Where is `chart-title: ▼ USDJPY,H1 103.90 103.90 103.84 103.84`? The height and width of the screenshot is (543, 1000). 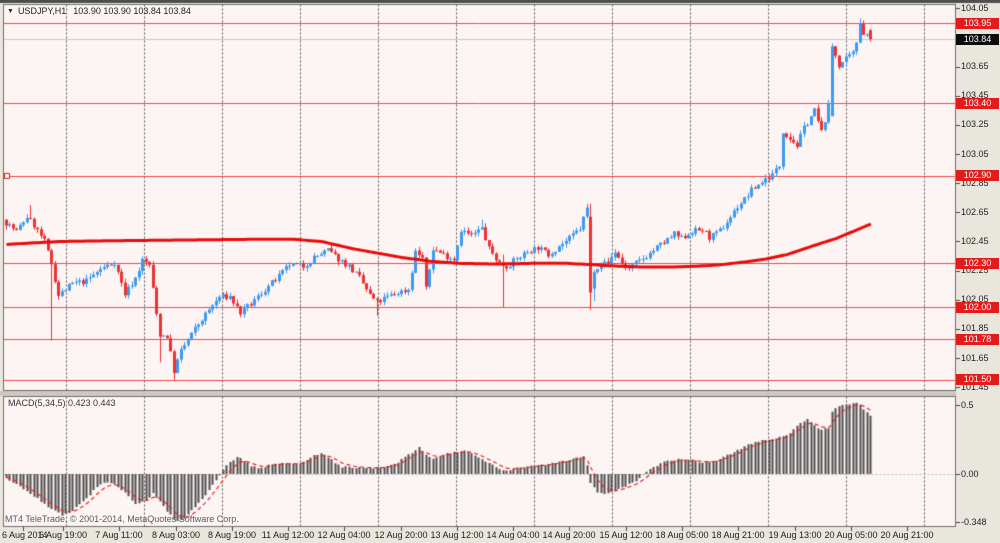
chart-title: ▼ USDJPY,H1 103.90 103.90 103.84 103.84 is located at coordinates (99, 11).